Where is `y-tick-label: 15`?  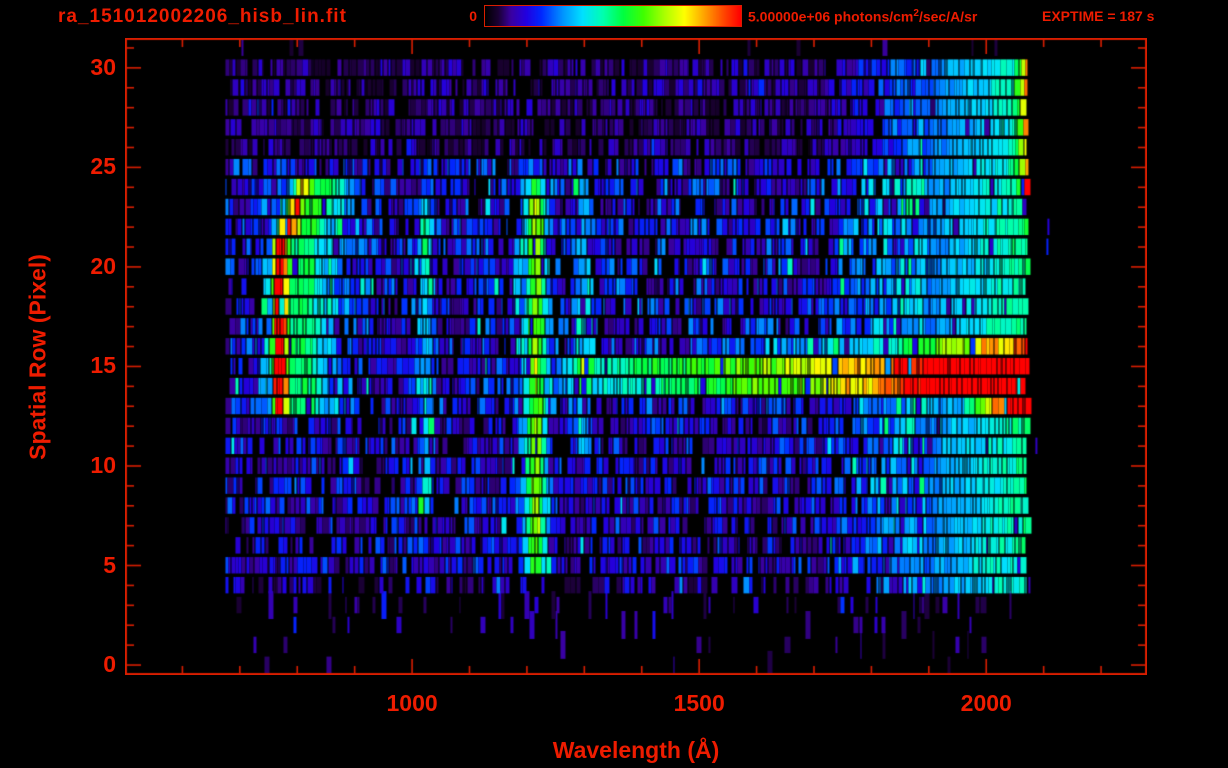 y-tick-label: 15 is located at coordinates (103, 365).